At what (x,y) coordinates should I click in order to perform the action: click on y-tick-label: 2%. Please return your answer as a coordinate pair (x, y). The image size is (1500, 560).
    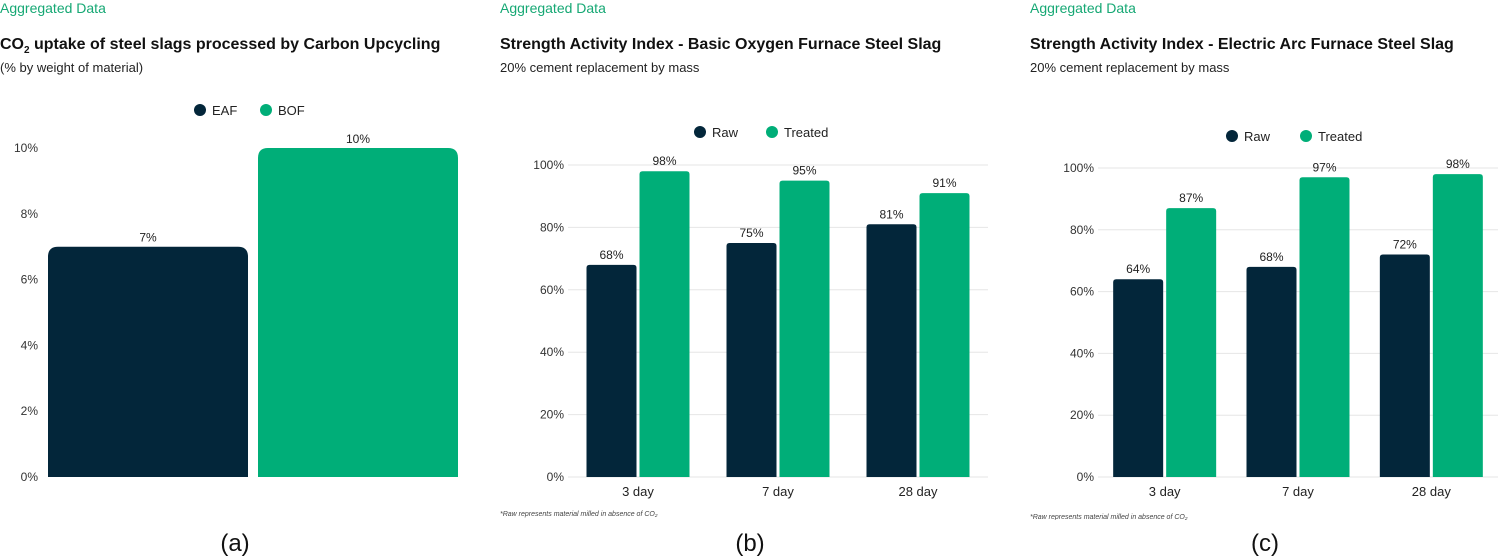
    Looking at the image, I should click on (30, 411).